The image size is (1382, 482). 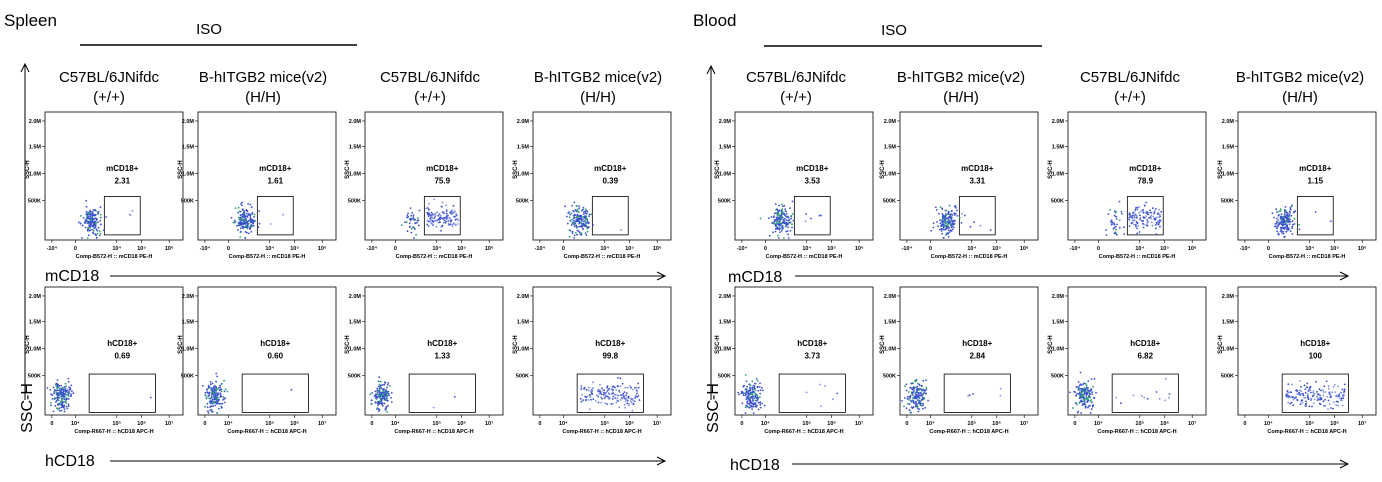 I want to click on plot-y-label: SSC-H, so click(x=1051, y=344).